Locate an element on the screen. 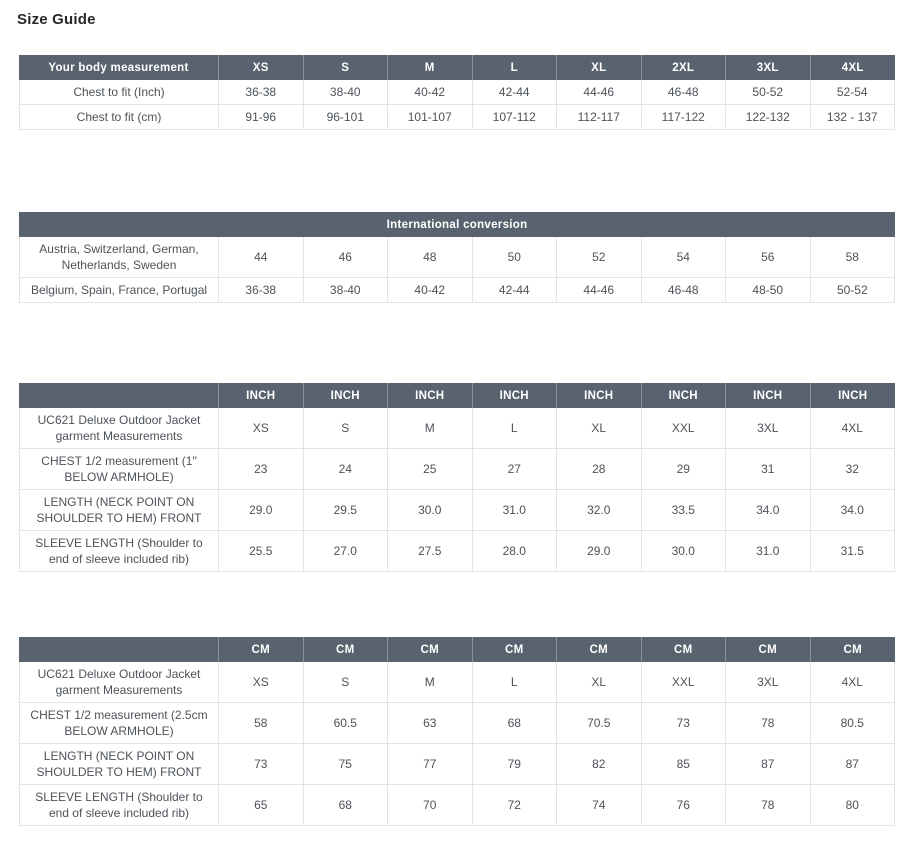  value-cell: 101-107 is located at coordinates (430, 117).